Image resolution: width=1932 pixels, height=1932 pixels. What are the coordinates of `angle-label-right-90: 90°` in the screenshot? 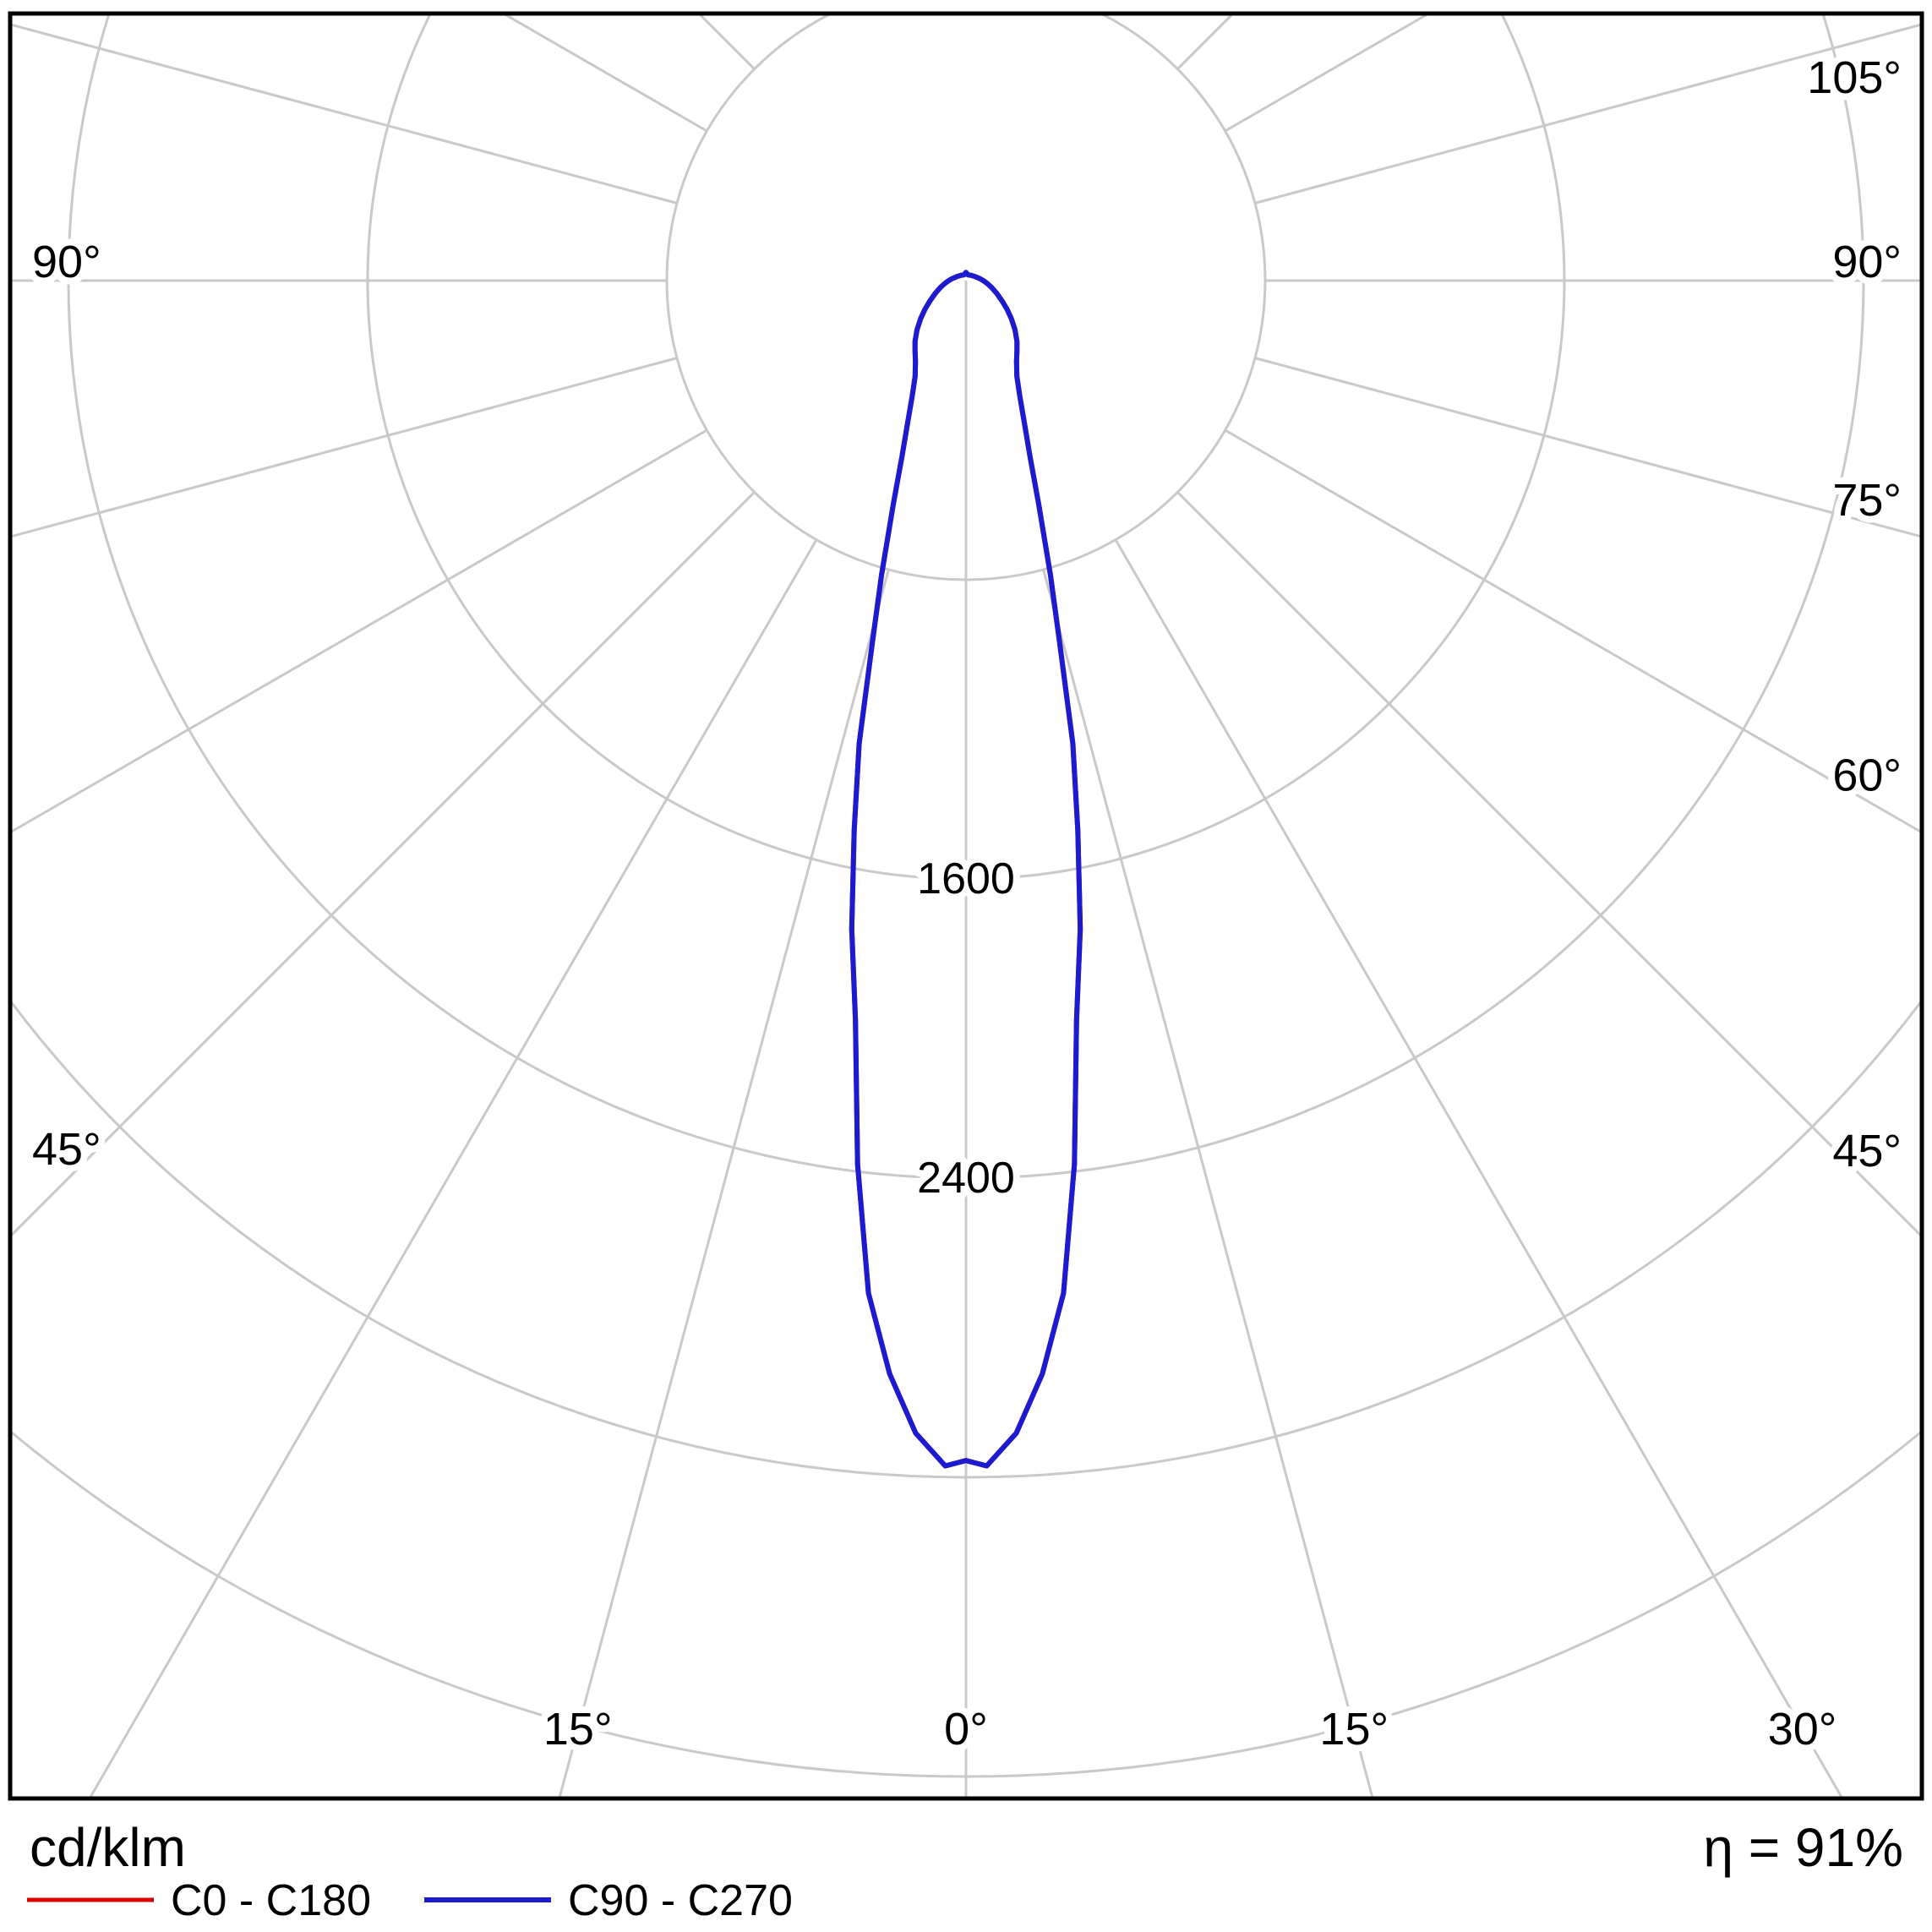 It's located at (1867, 262).